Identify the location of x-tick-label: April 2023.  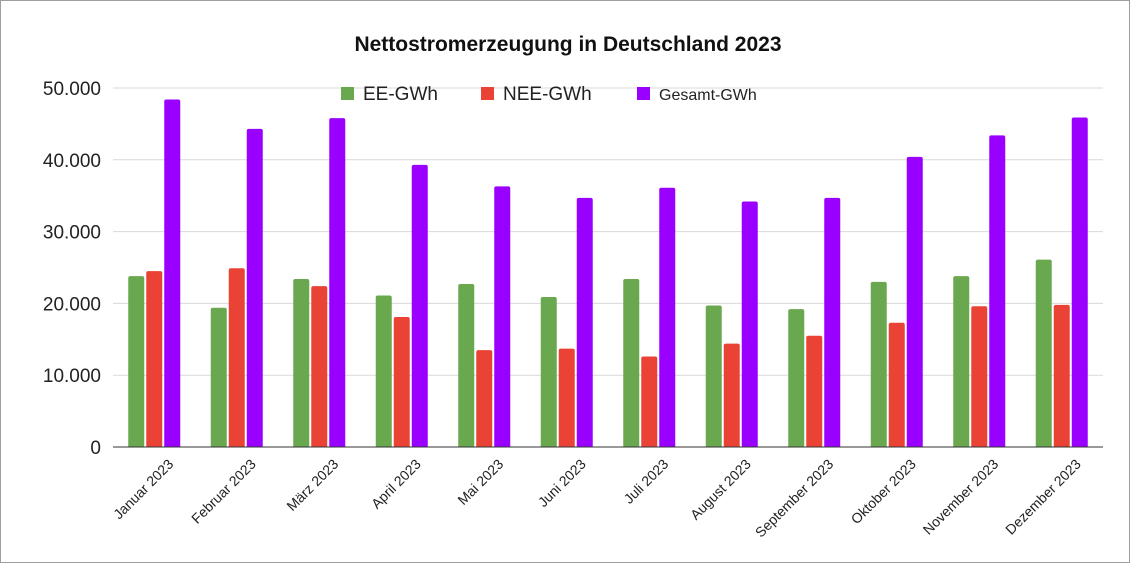
(396, 484).